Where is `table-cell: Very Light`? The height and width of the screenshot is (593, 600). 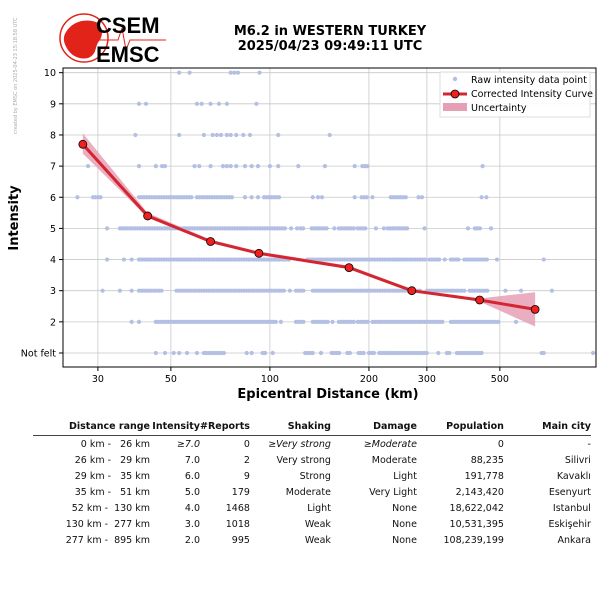
table-cell: Very Light is located at coordinates (393, 492).